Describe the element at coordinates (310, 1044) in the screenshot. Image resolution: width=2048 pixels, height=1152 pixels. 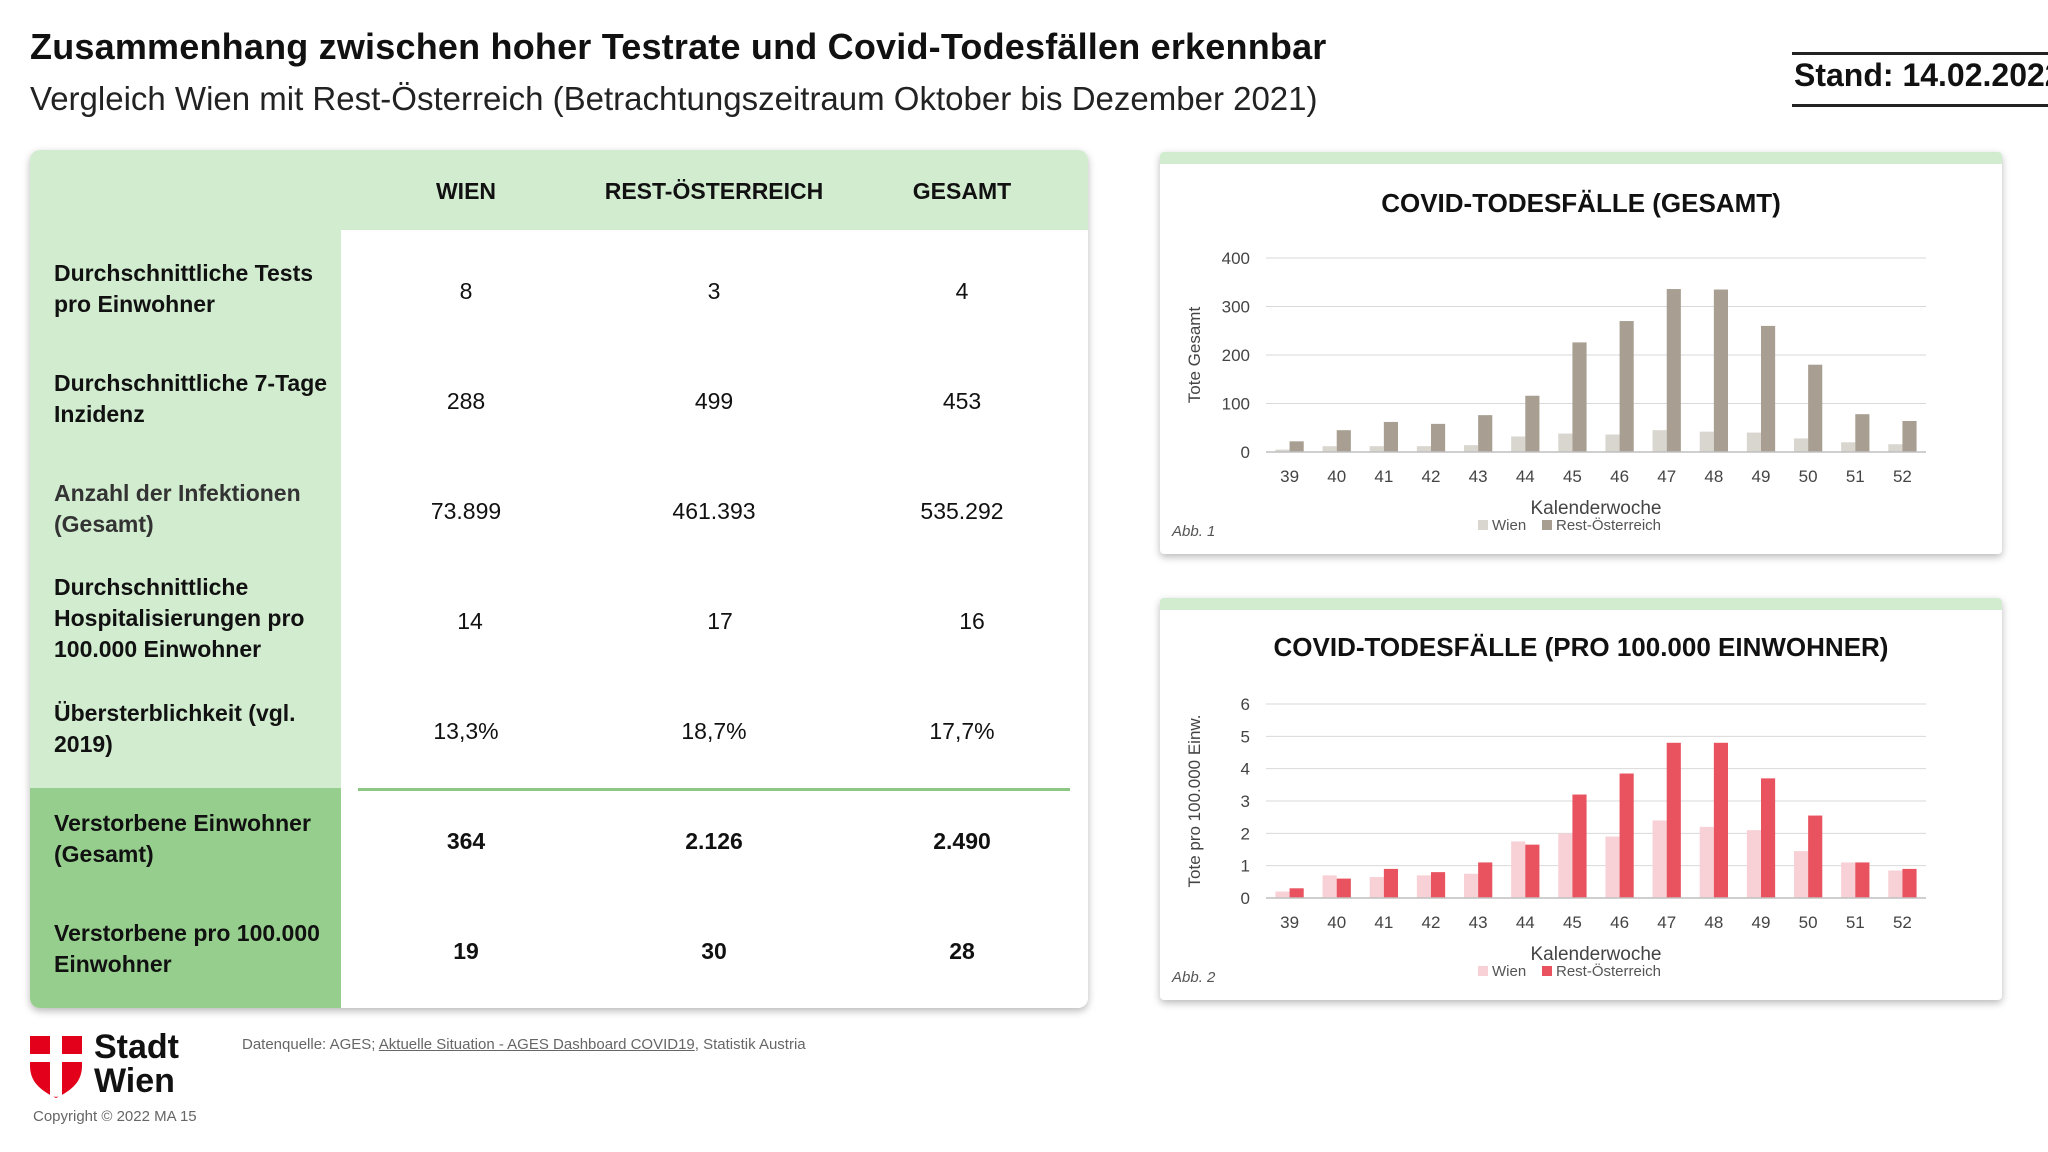
I see `source-prefix: Datenquelle: AGES;` at that location.